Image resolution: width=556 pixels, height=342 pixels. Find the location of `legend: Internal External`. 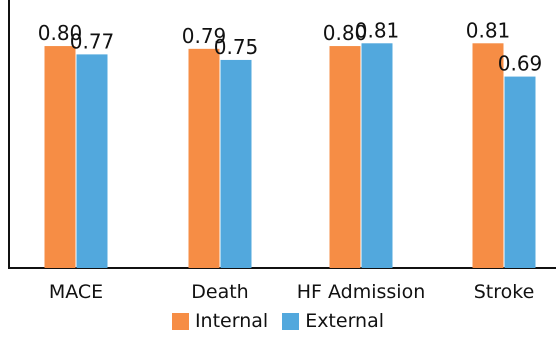

legend: Internal External is located at coordinates (278, 321).